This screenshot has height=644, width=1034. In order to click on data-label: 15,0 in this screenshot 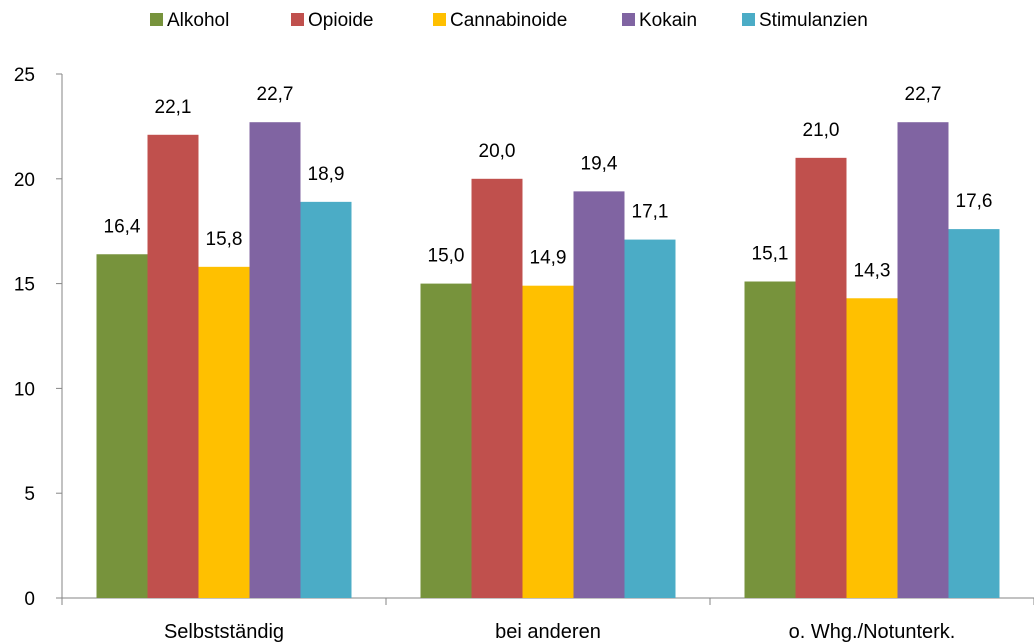, I will do `click(446, 256)`.